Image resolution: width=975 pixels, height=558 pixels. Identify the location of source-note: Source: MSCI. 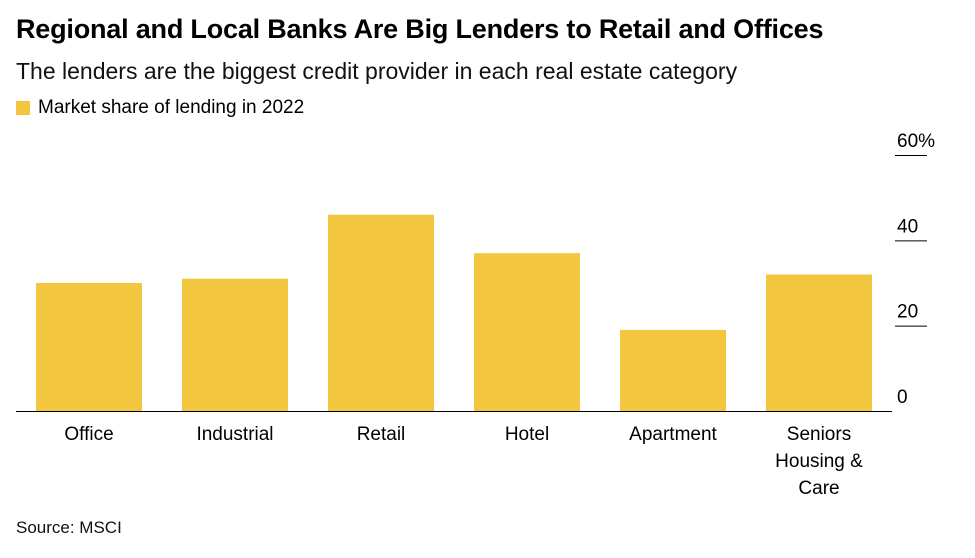
(69, 527).